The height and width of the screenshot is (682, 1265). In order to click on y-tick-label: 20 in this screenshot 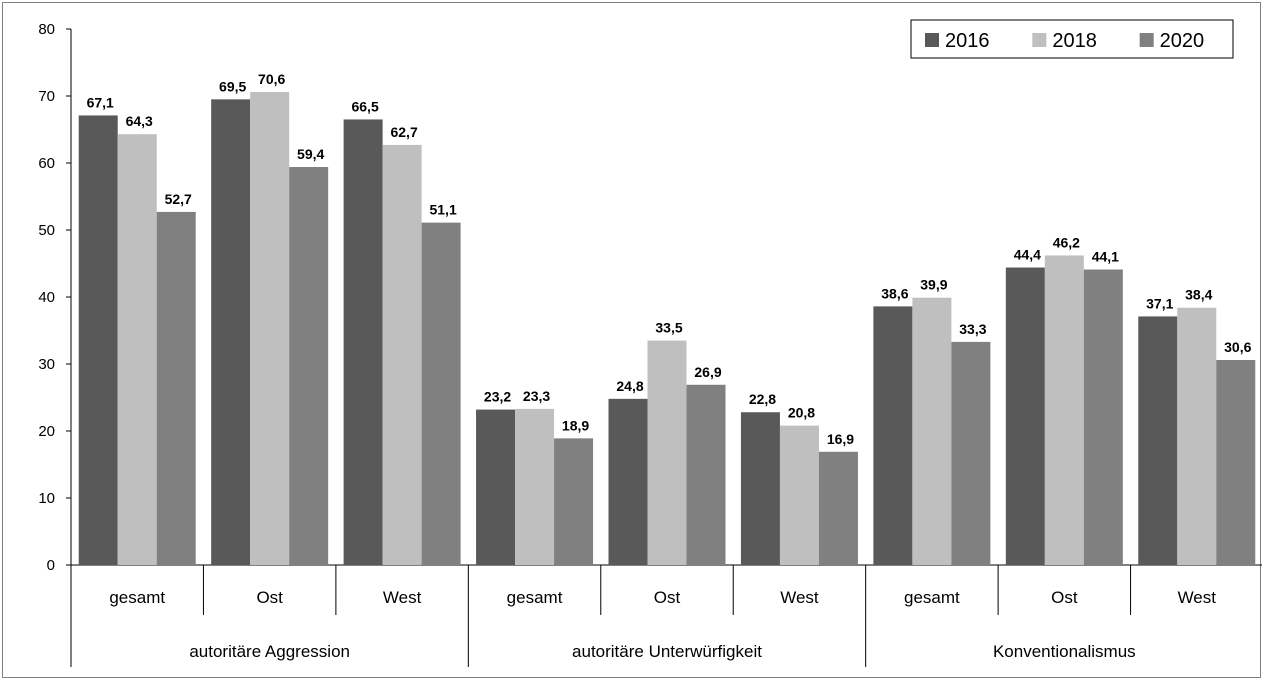, I will do `click(46, 431)`.